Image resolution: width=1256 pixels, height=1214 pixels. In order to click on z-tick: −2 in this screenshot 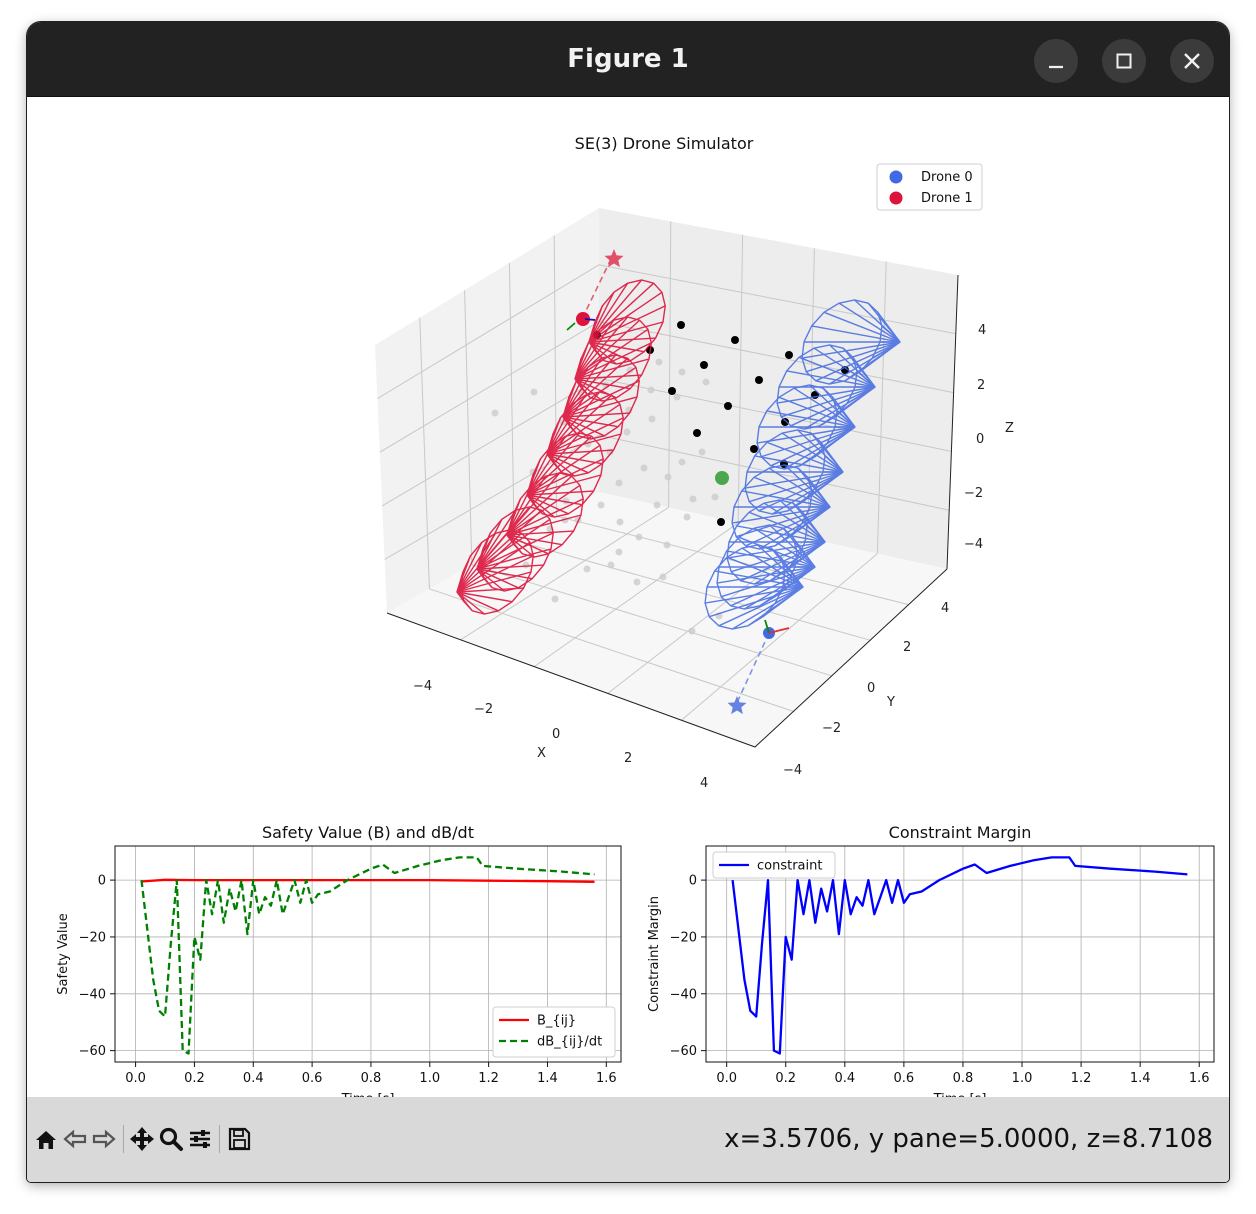, I will do `click(973, 493)`.